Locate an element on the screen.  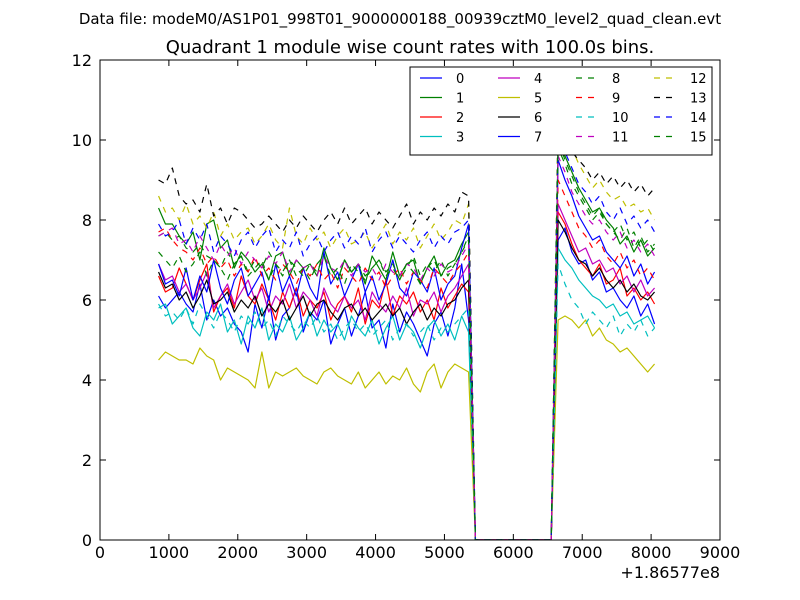
x-tick-label-2000: 2000 is located at coordinates (237, 552).